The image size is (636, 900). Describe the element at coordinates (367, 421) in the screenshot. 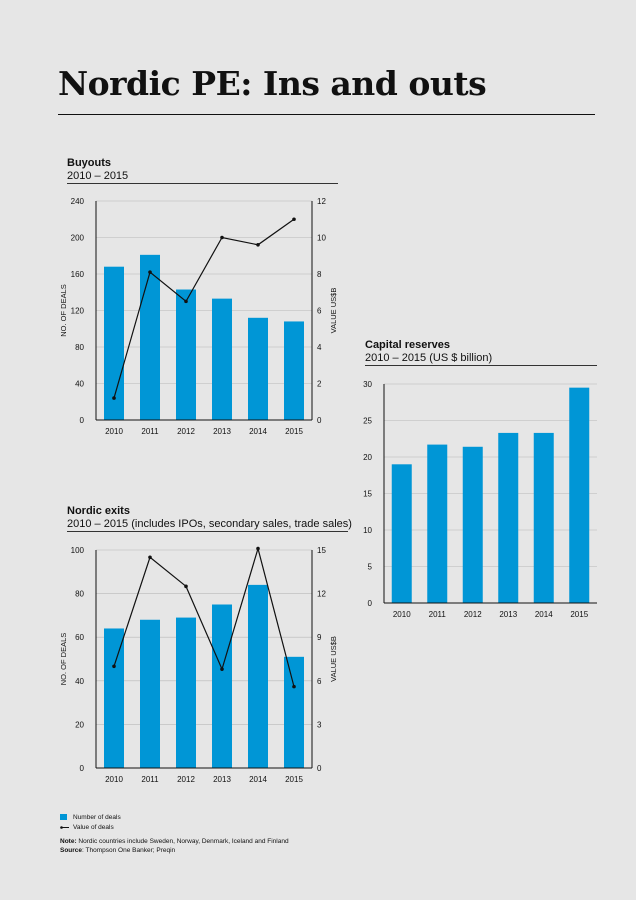

I see `reserves-ytick-label: 25` at that location.